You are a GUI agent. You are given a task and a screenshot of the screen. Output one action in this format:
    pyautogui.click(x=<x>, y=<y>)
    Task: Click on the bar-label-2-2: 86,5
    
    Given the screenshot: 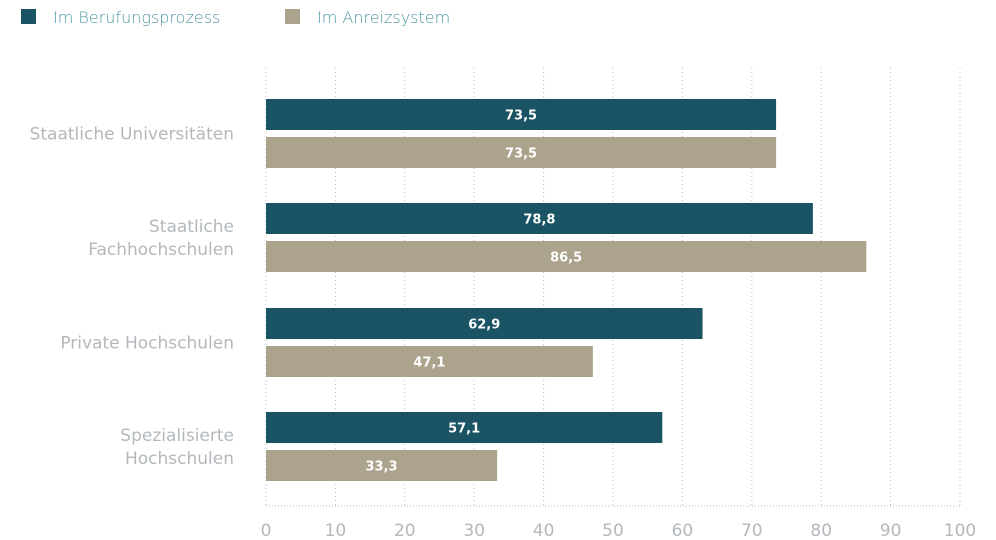 What is the action you would take?
    pyautogui.click(x=566, y=258)
    